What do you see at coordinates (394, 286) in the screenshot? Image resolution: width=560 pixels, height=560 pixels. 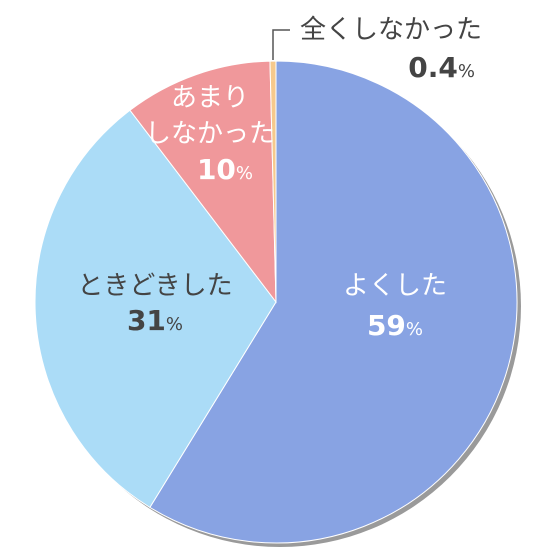 I see `slice-label: よくした` at bounding box center [394, 286].